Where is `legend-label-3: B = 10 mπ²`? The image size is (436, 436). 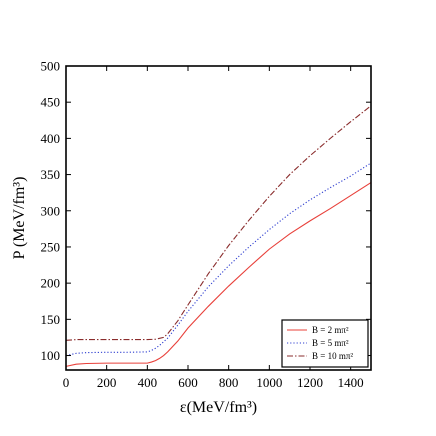
legend-label-3: B = 10 mπ² is located at coordinates (332, 356).